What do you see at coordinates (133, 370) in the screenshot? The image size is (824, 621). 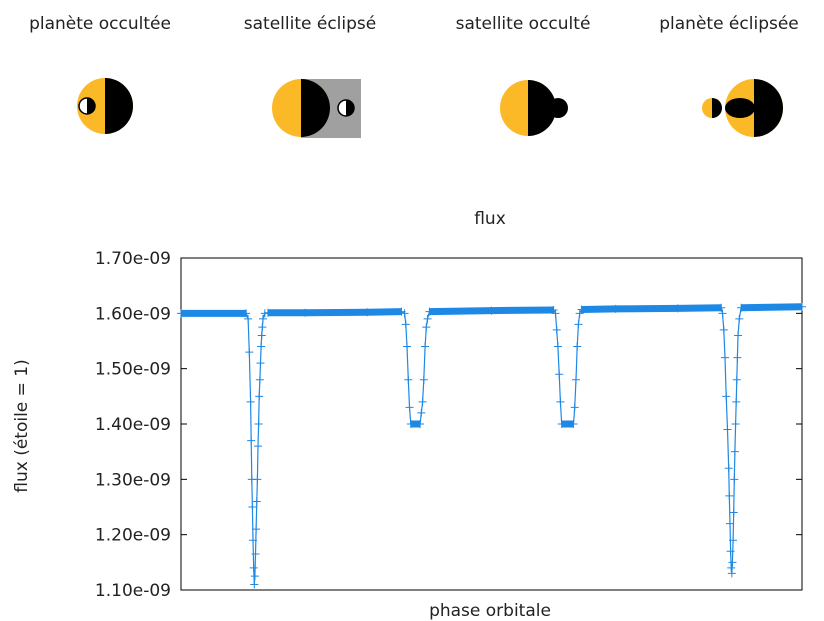 I see `y-tick-label: 1.50e-09` at bounding box center [133, 370].